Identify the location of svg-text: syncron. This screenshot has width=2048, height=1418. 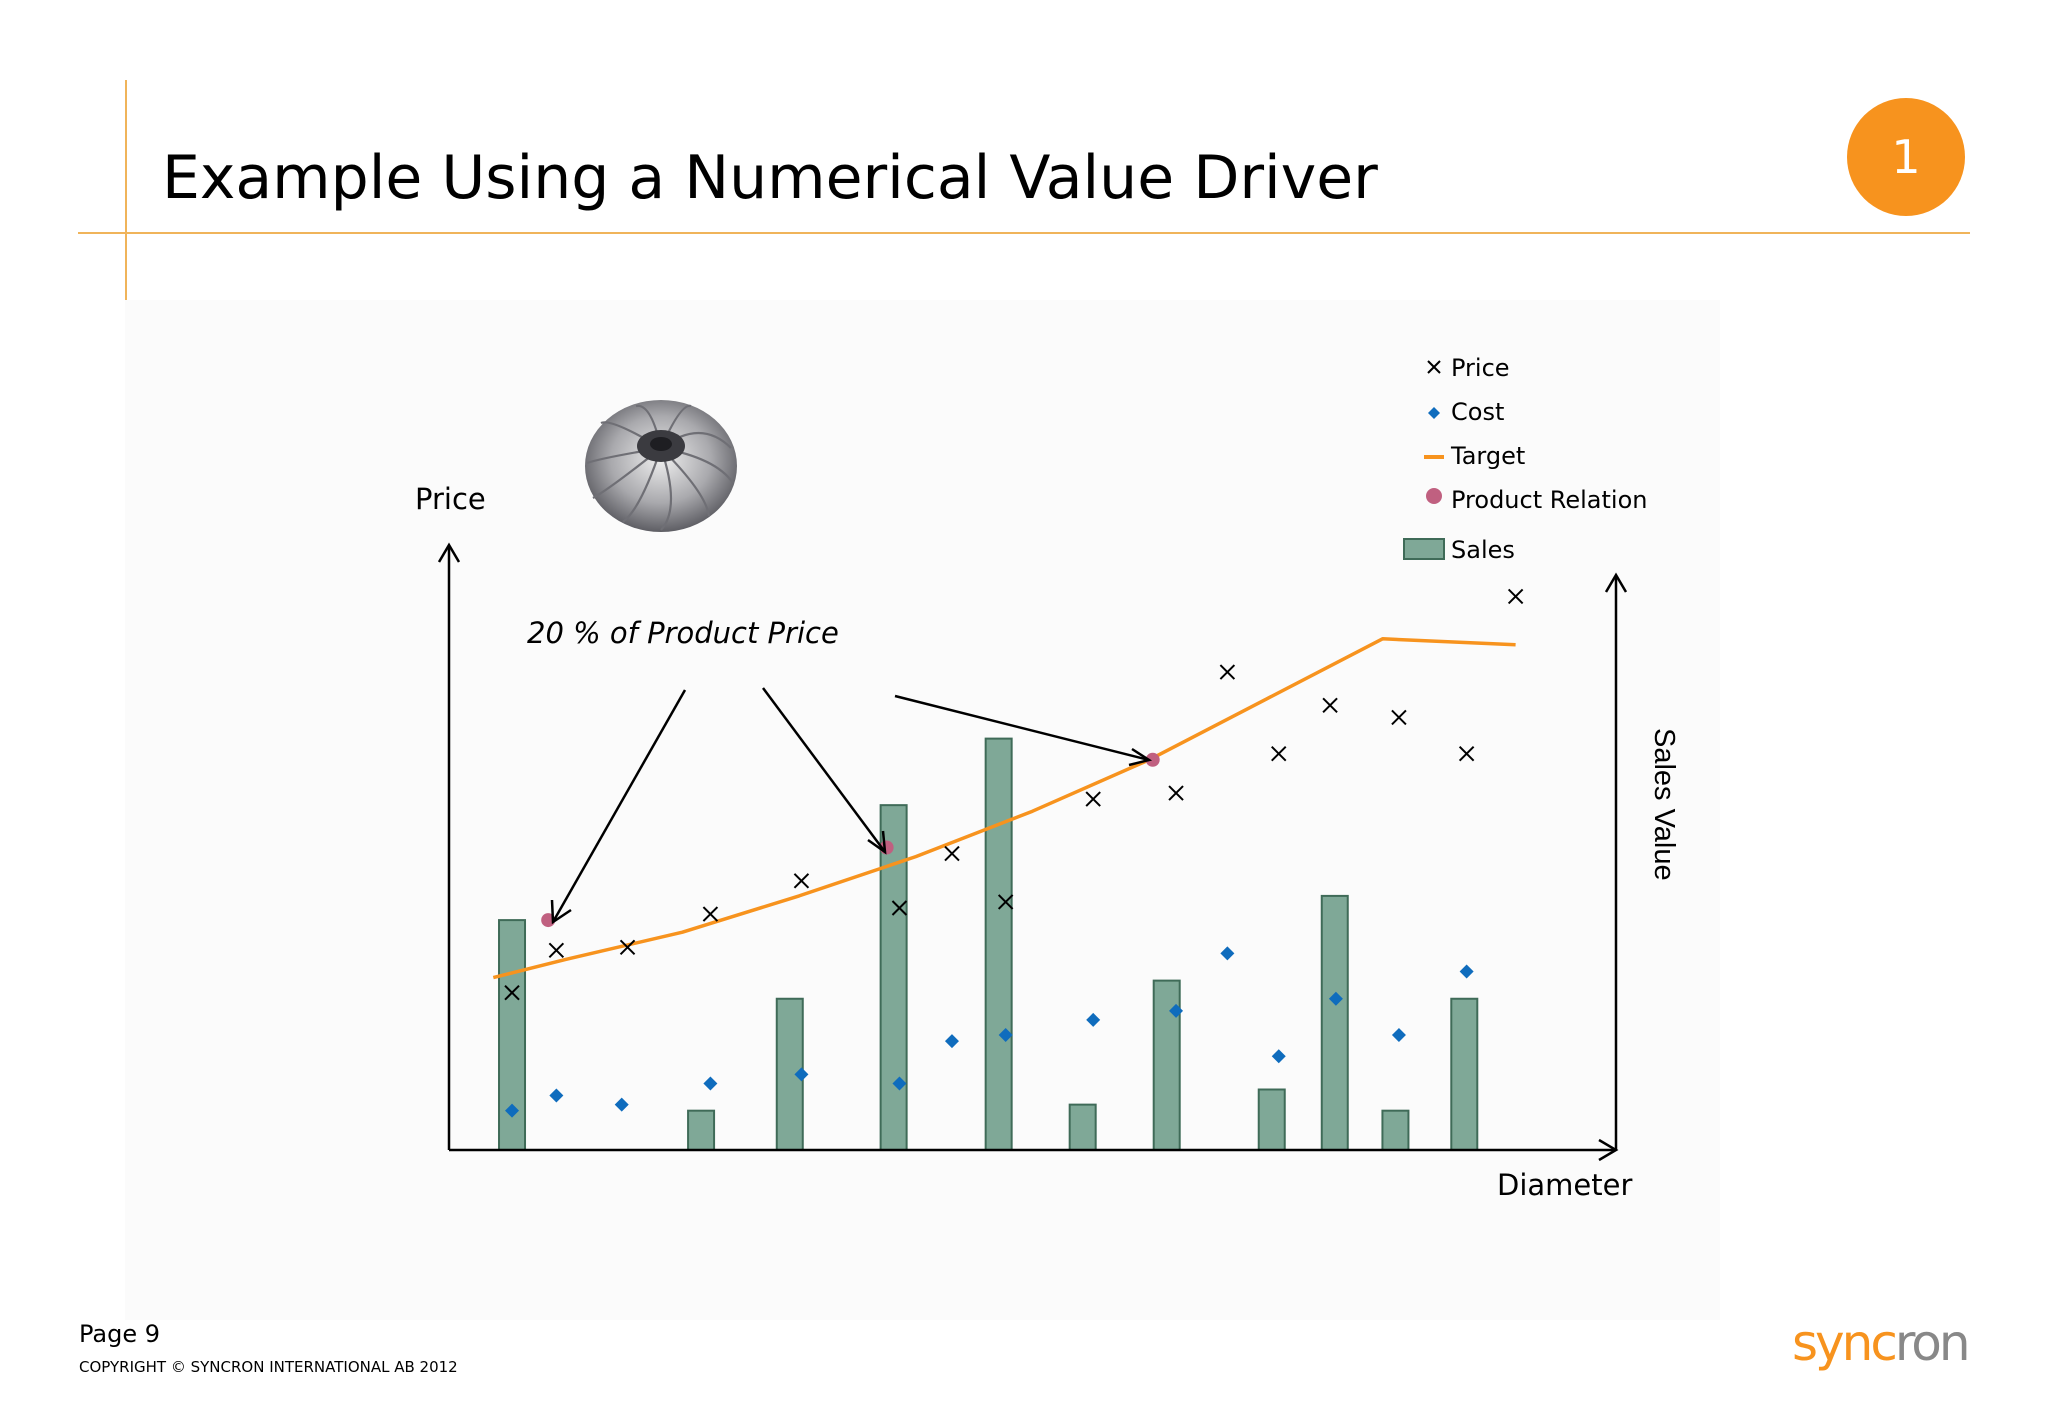
(1880, 1343).